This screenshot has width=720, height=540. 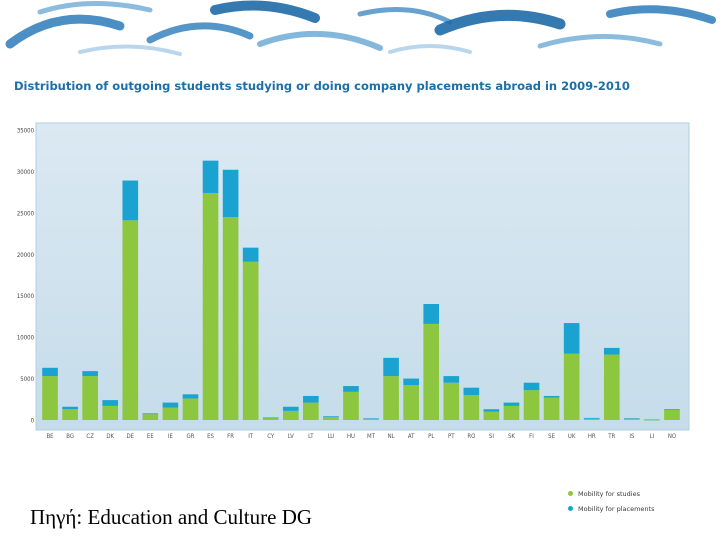 What do you see at coordinates (632, 419) in the screenshot?
I see `bar-studies-is` at bounding box center [632, 419].